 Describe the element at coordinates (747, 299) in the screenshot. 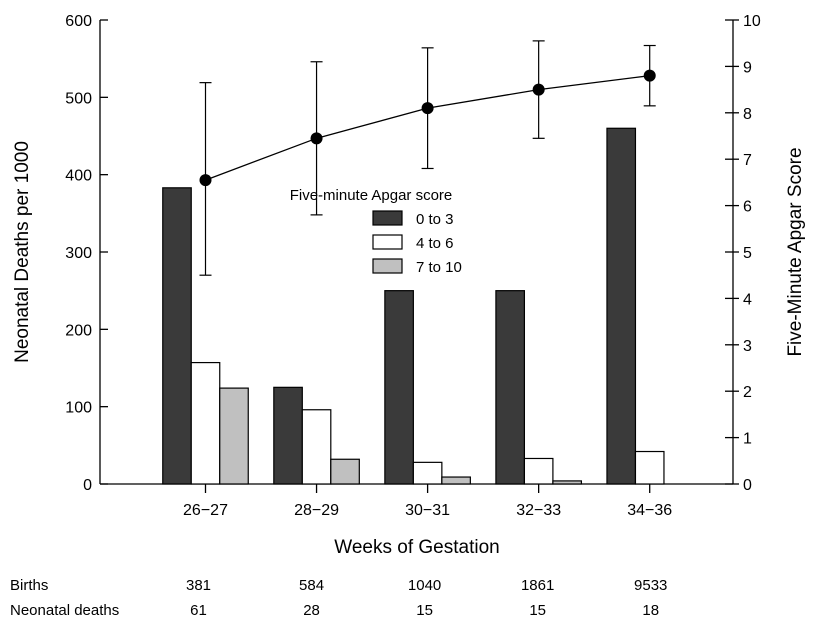

I see `y-tick-label-right: 4` at that location.